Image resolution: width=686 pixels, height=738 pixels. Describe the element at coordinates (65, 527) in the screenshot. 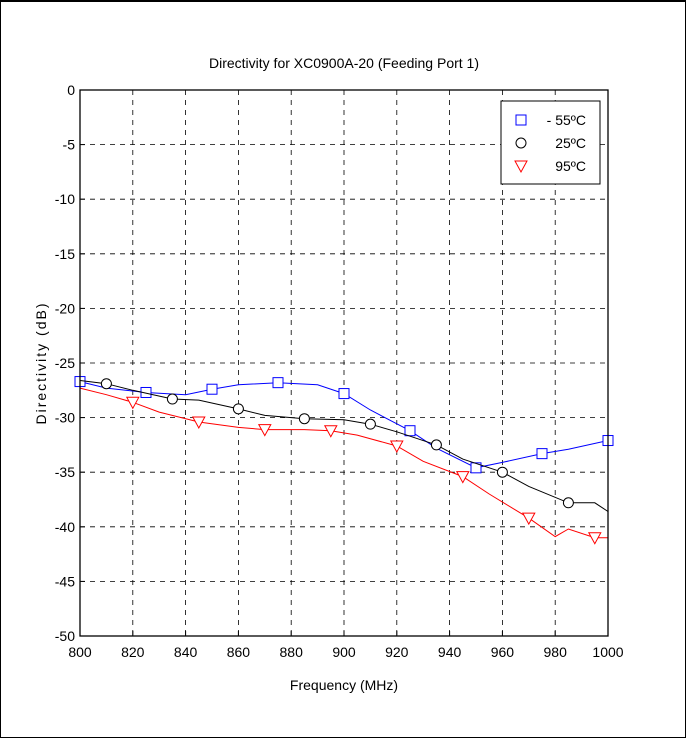

I see `y-tick-label: -40` at that location.